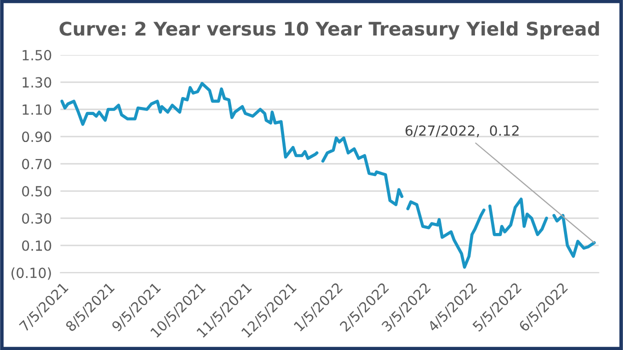 Image resolution: width=623 pixels, height=350 pixels. I want to click on y-tick-label: 0.90, so click(37, 137).